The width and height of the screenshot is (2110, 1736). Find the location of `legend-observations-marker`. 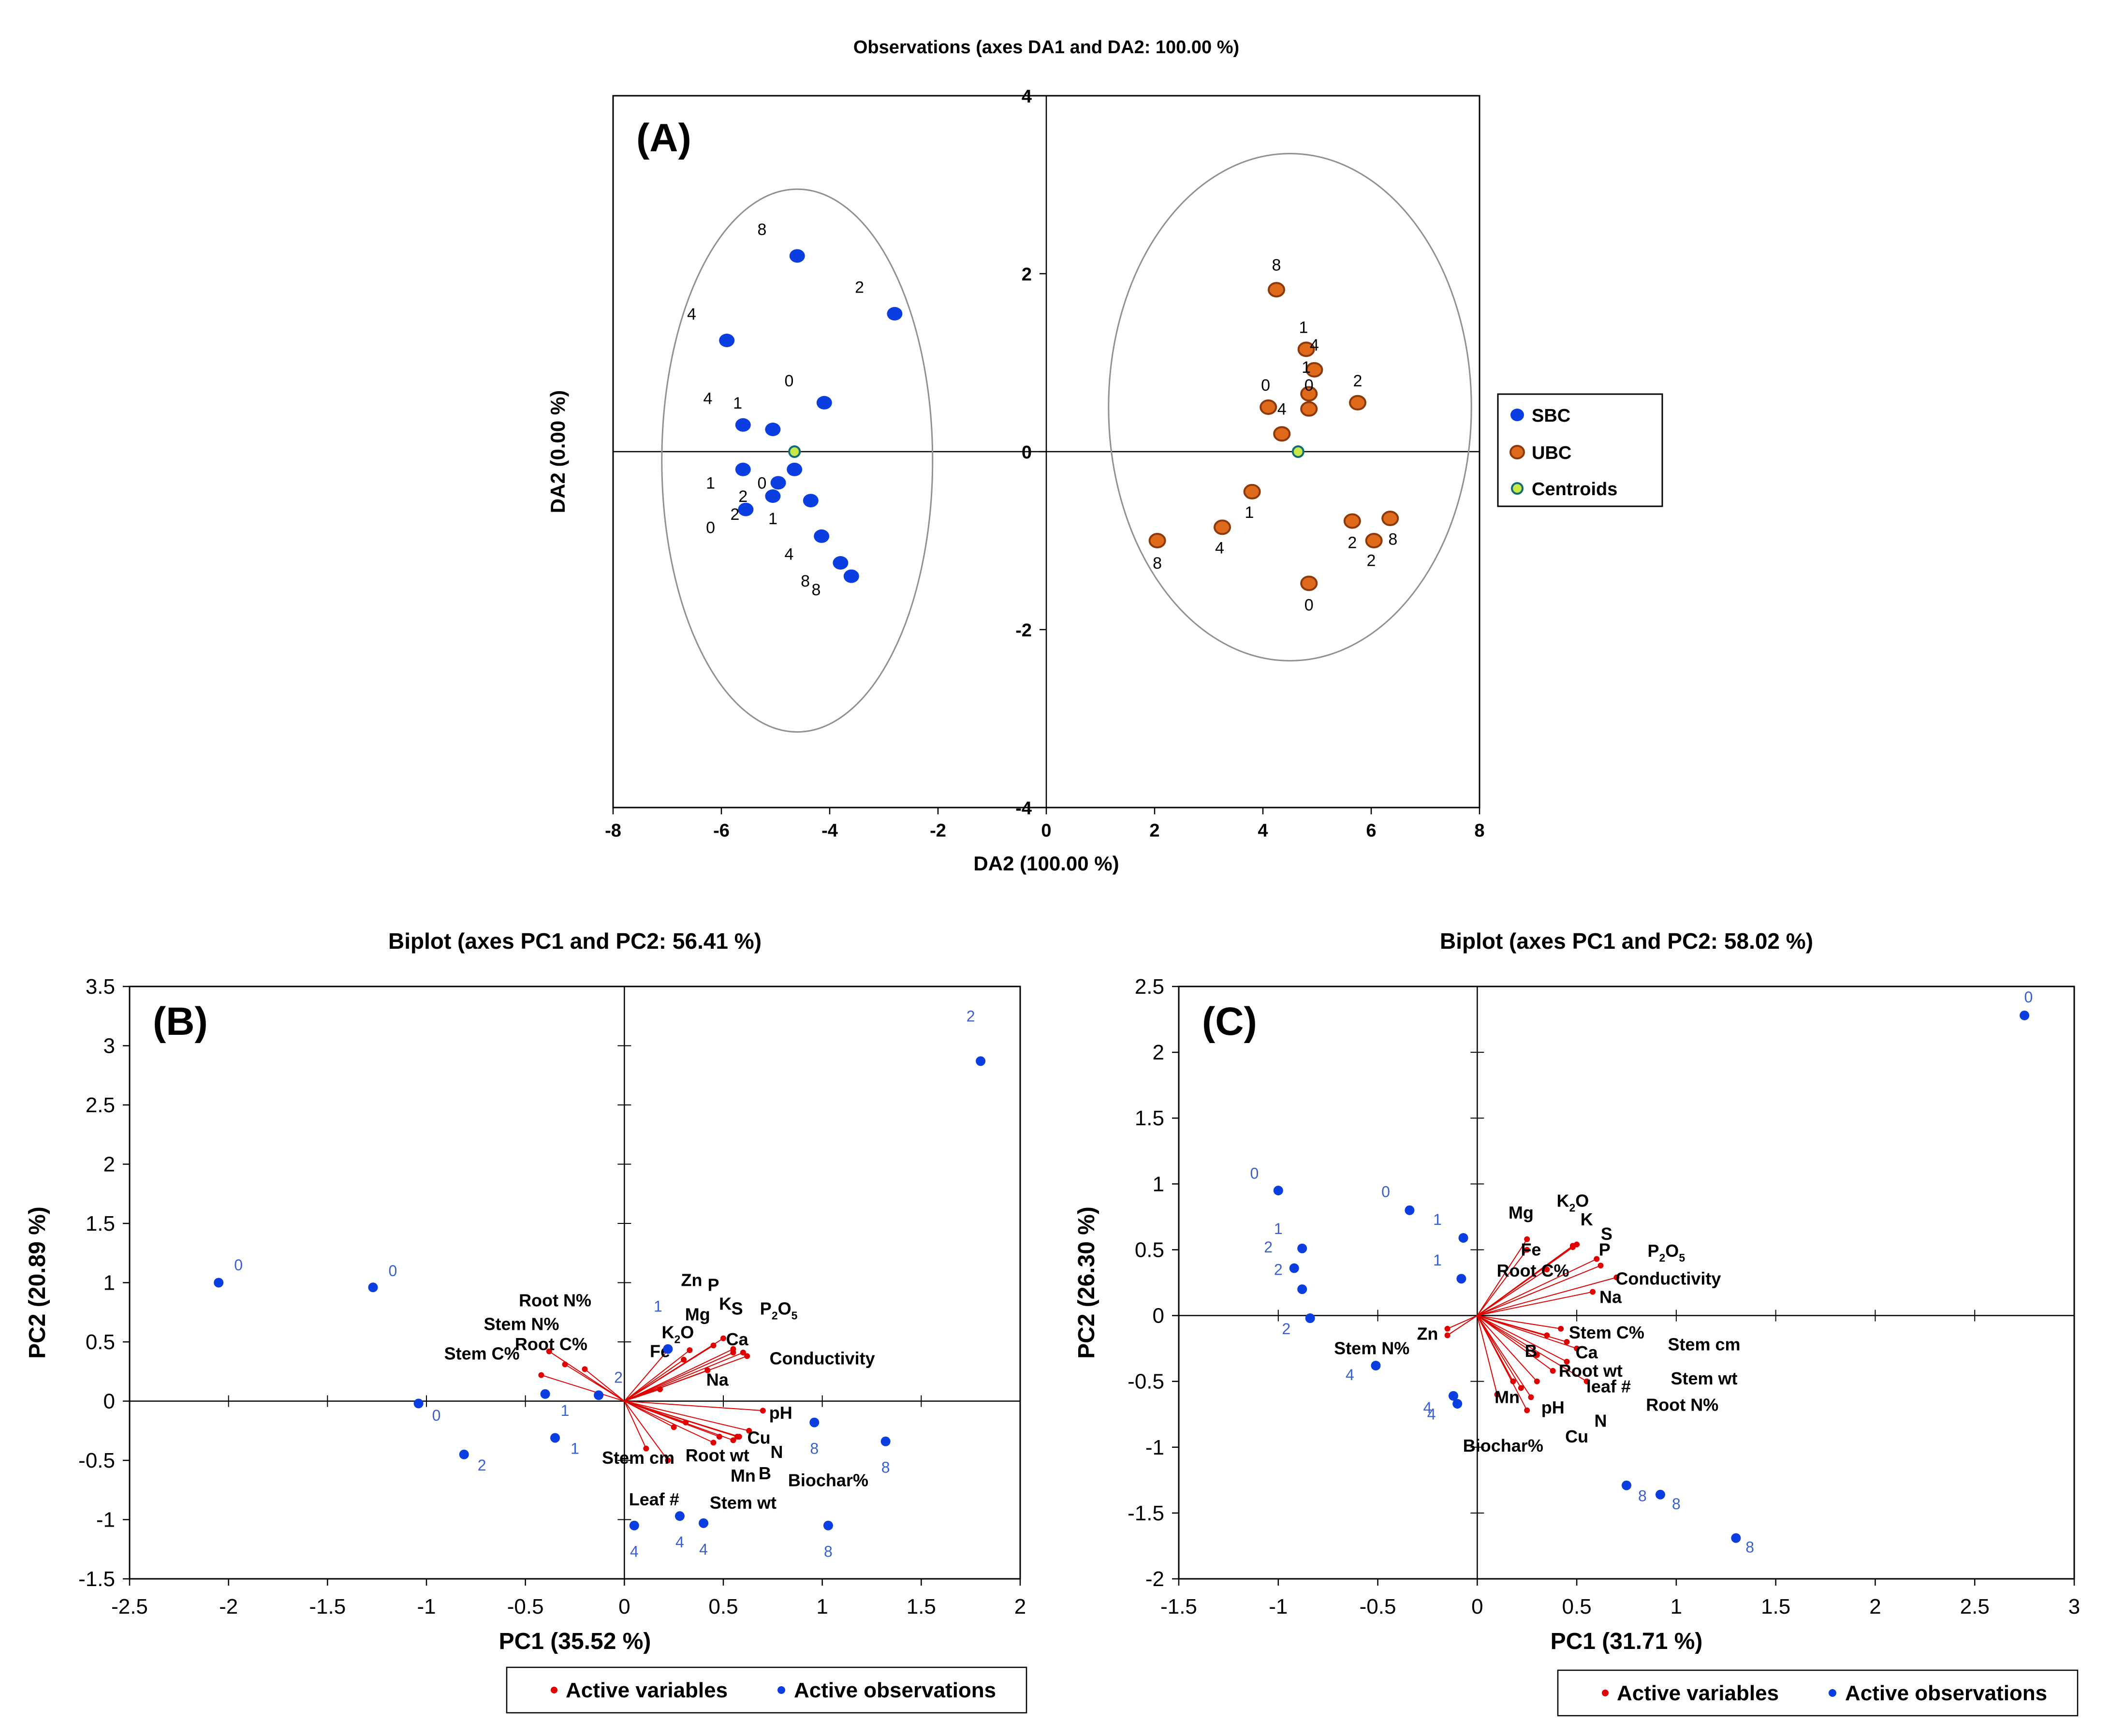

legend-observations-marker is located at coordinates (1832, 1693).